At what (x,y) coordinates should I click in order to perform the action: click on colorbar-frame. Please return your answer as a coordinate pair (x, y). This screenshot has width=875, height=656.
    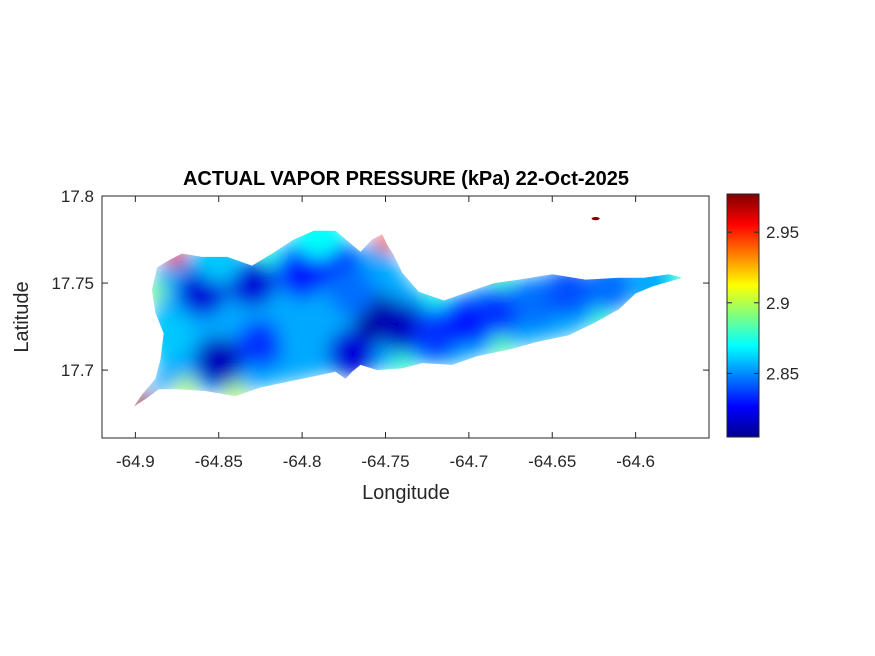
    Looking at the image, I should click on (743, 315).